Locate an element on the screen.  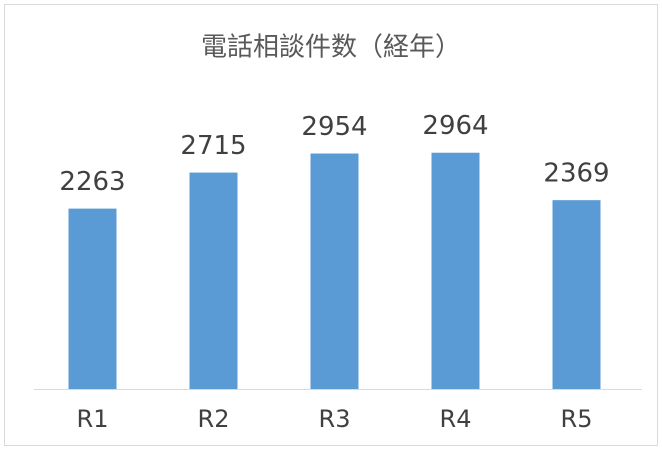
data-label: 2954 is located at coordinates (334, 127).